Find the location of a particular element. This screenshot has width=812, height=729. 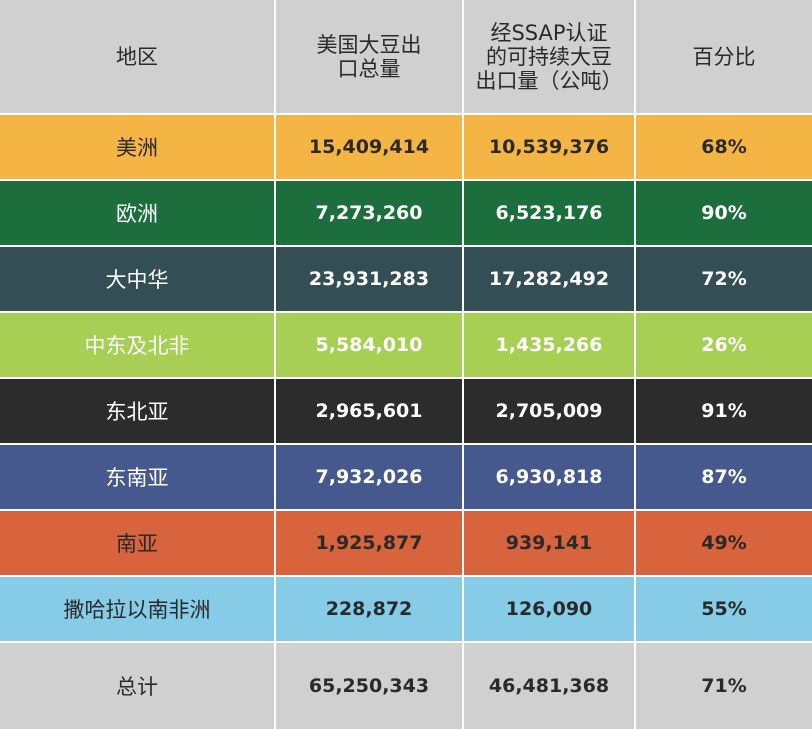

percentage-value: 90% is located at coordinates (723, 213).